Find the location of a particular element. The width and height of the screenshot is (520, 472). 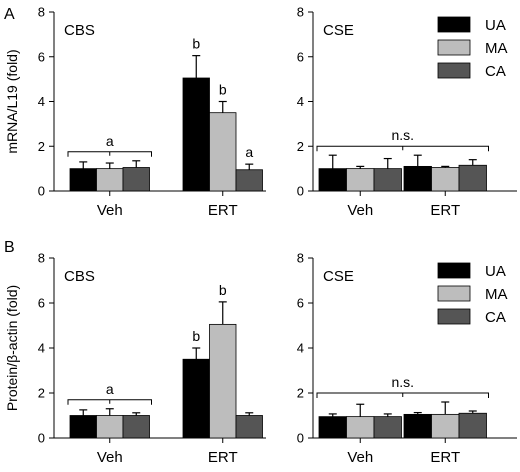

y-axis-label: mRNA/L19 (fold) is located at coordinates (12, 101).